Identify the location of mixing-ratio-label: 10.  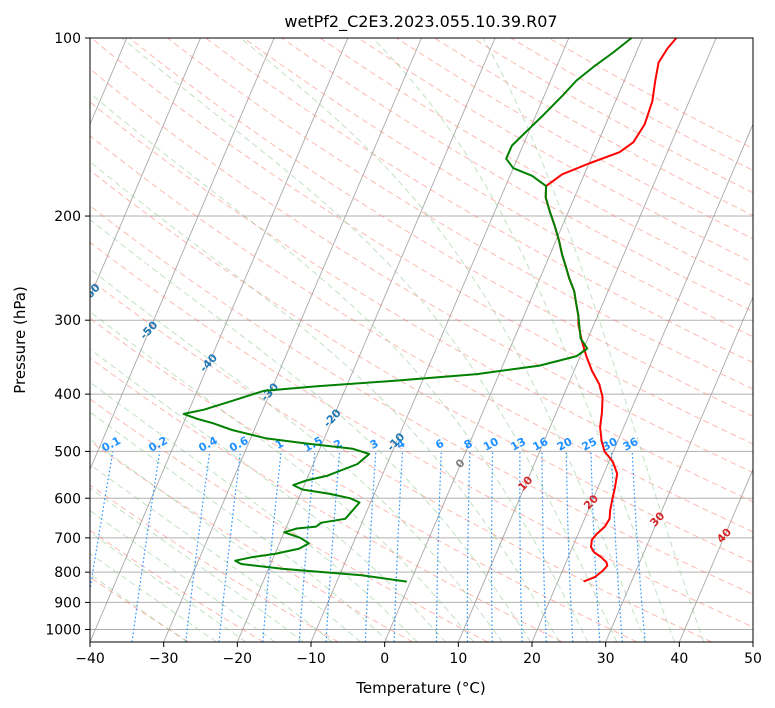
(491, 444).